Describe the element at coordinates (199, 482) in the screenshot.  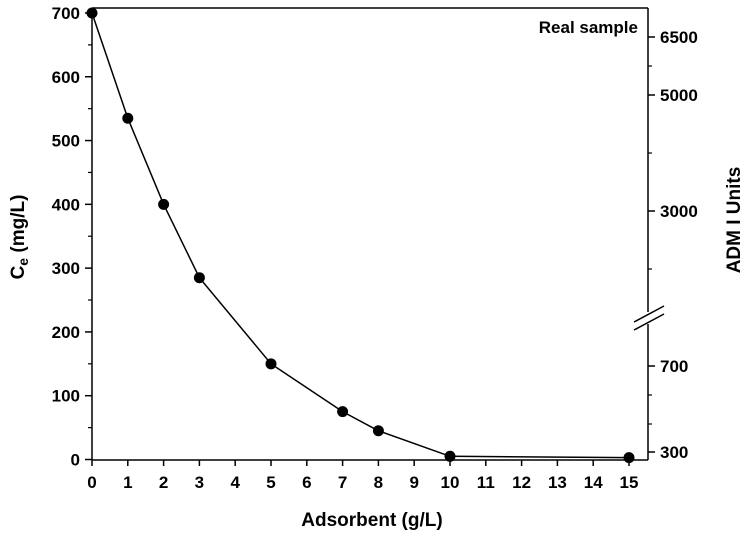
I see `x-tick-label: 3` at that location.